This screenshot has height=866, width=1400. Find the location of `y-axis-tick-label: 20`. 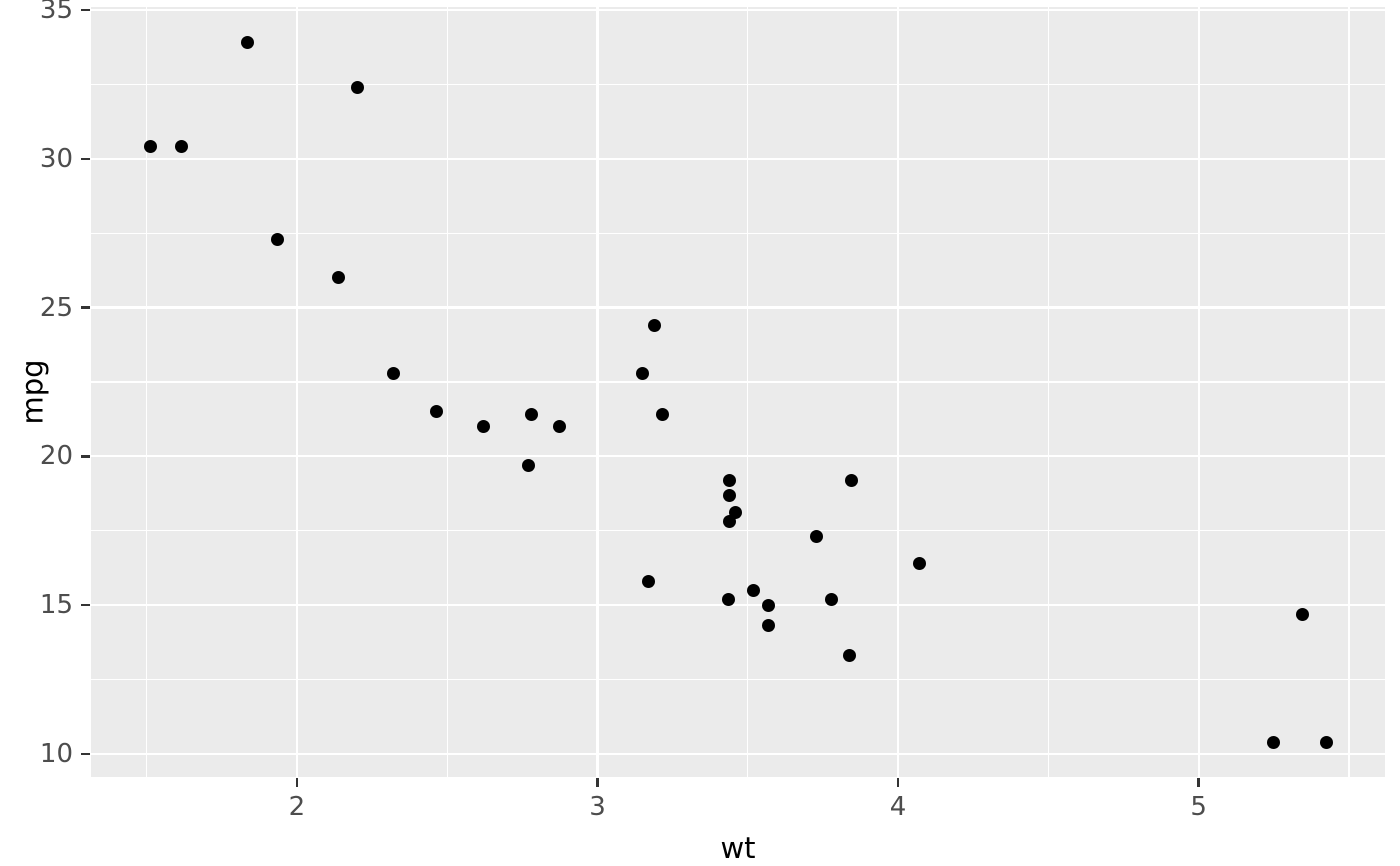

y-axis-tick-label: 20 is located at coordinates (56, 456).